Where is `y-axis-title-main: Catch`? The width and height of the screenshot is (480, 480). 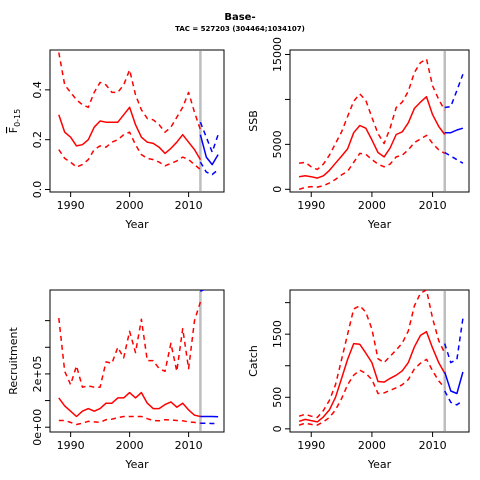 y-axis-title-main: Catch is located at coordinates (253, 361).